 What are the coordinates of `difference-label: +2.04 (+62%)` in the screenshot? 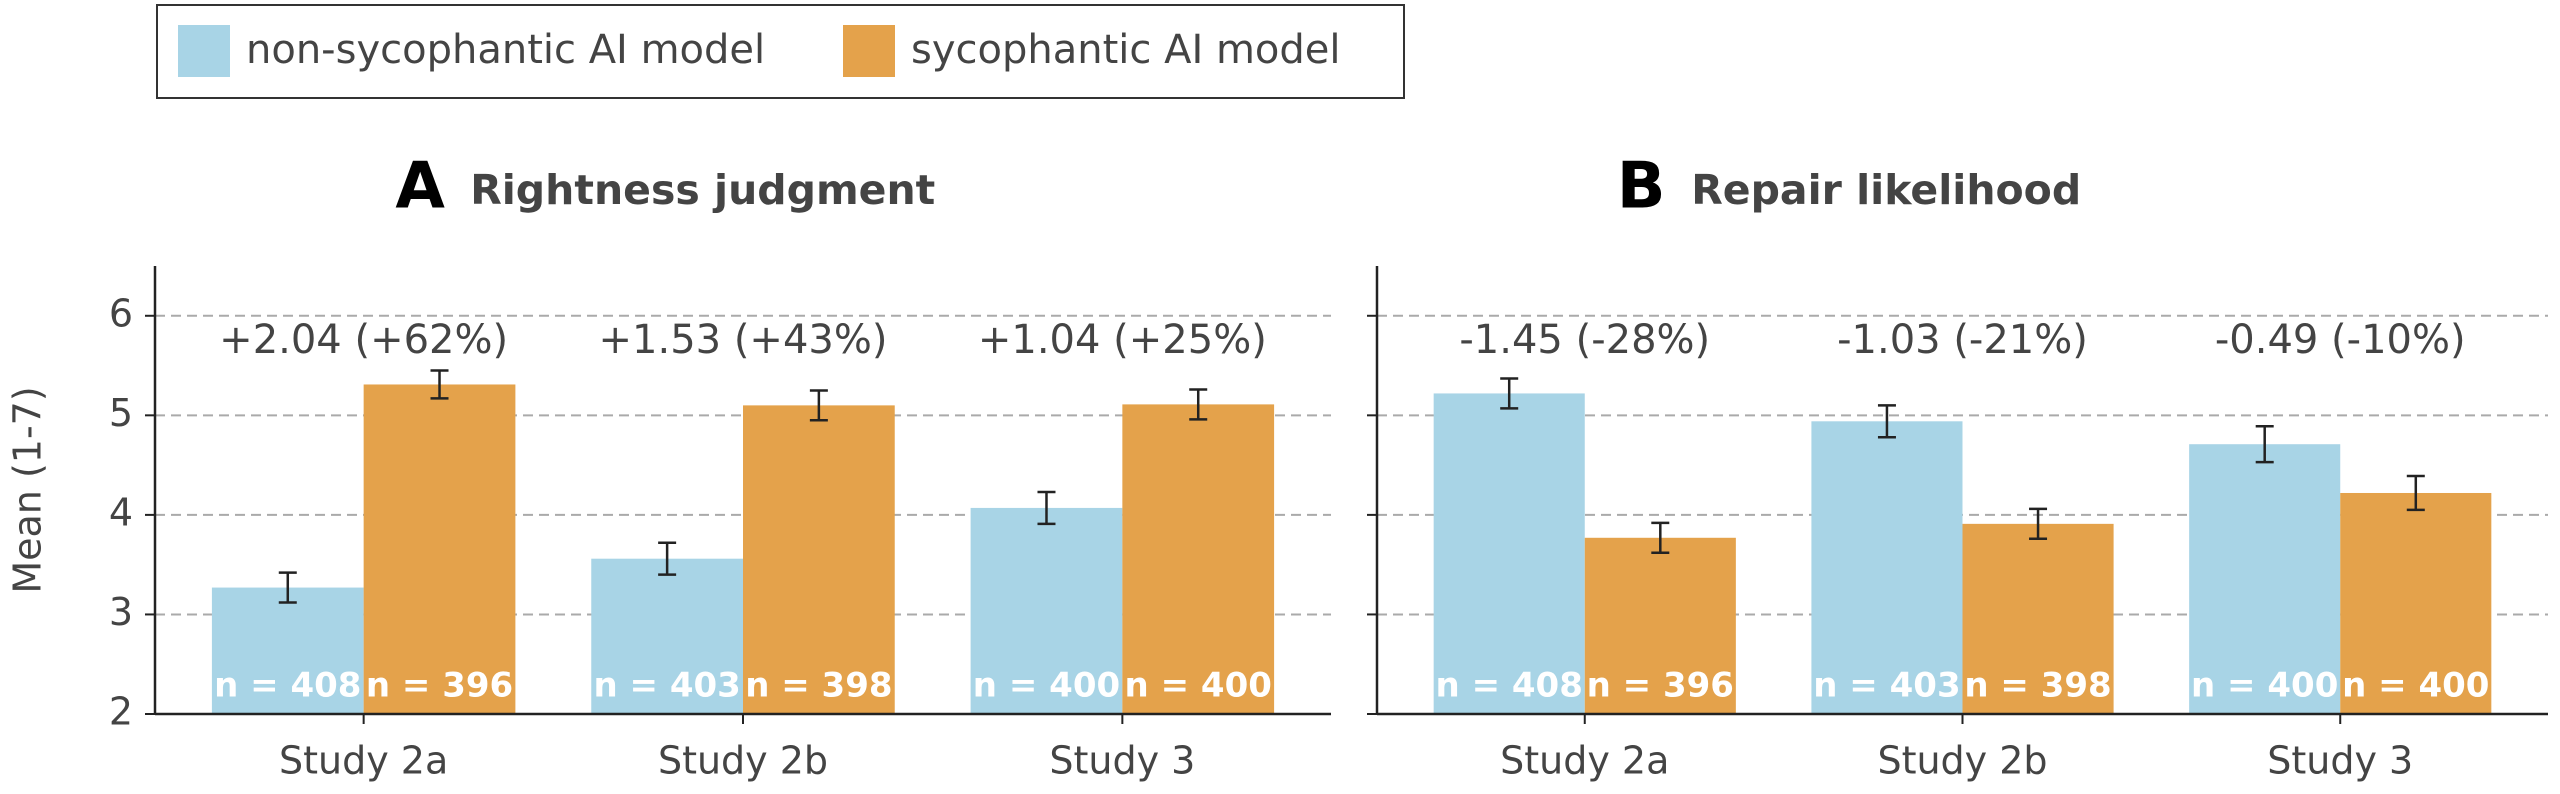 It's located at (363, 340).